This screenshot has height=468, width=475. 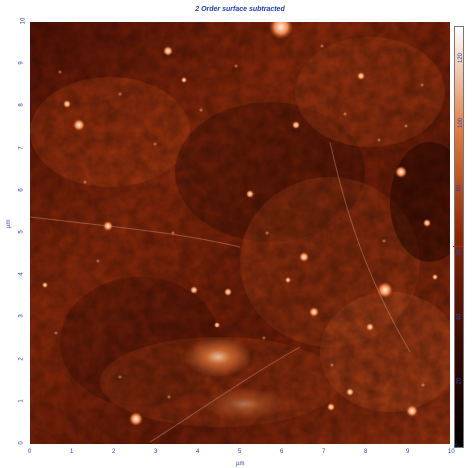 I want to click on x-tick-label: 2, so click(x=114, y=452).